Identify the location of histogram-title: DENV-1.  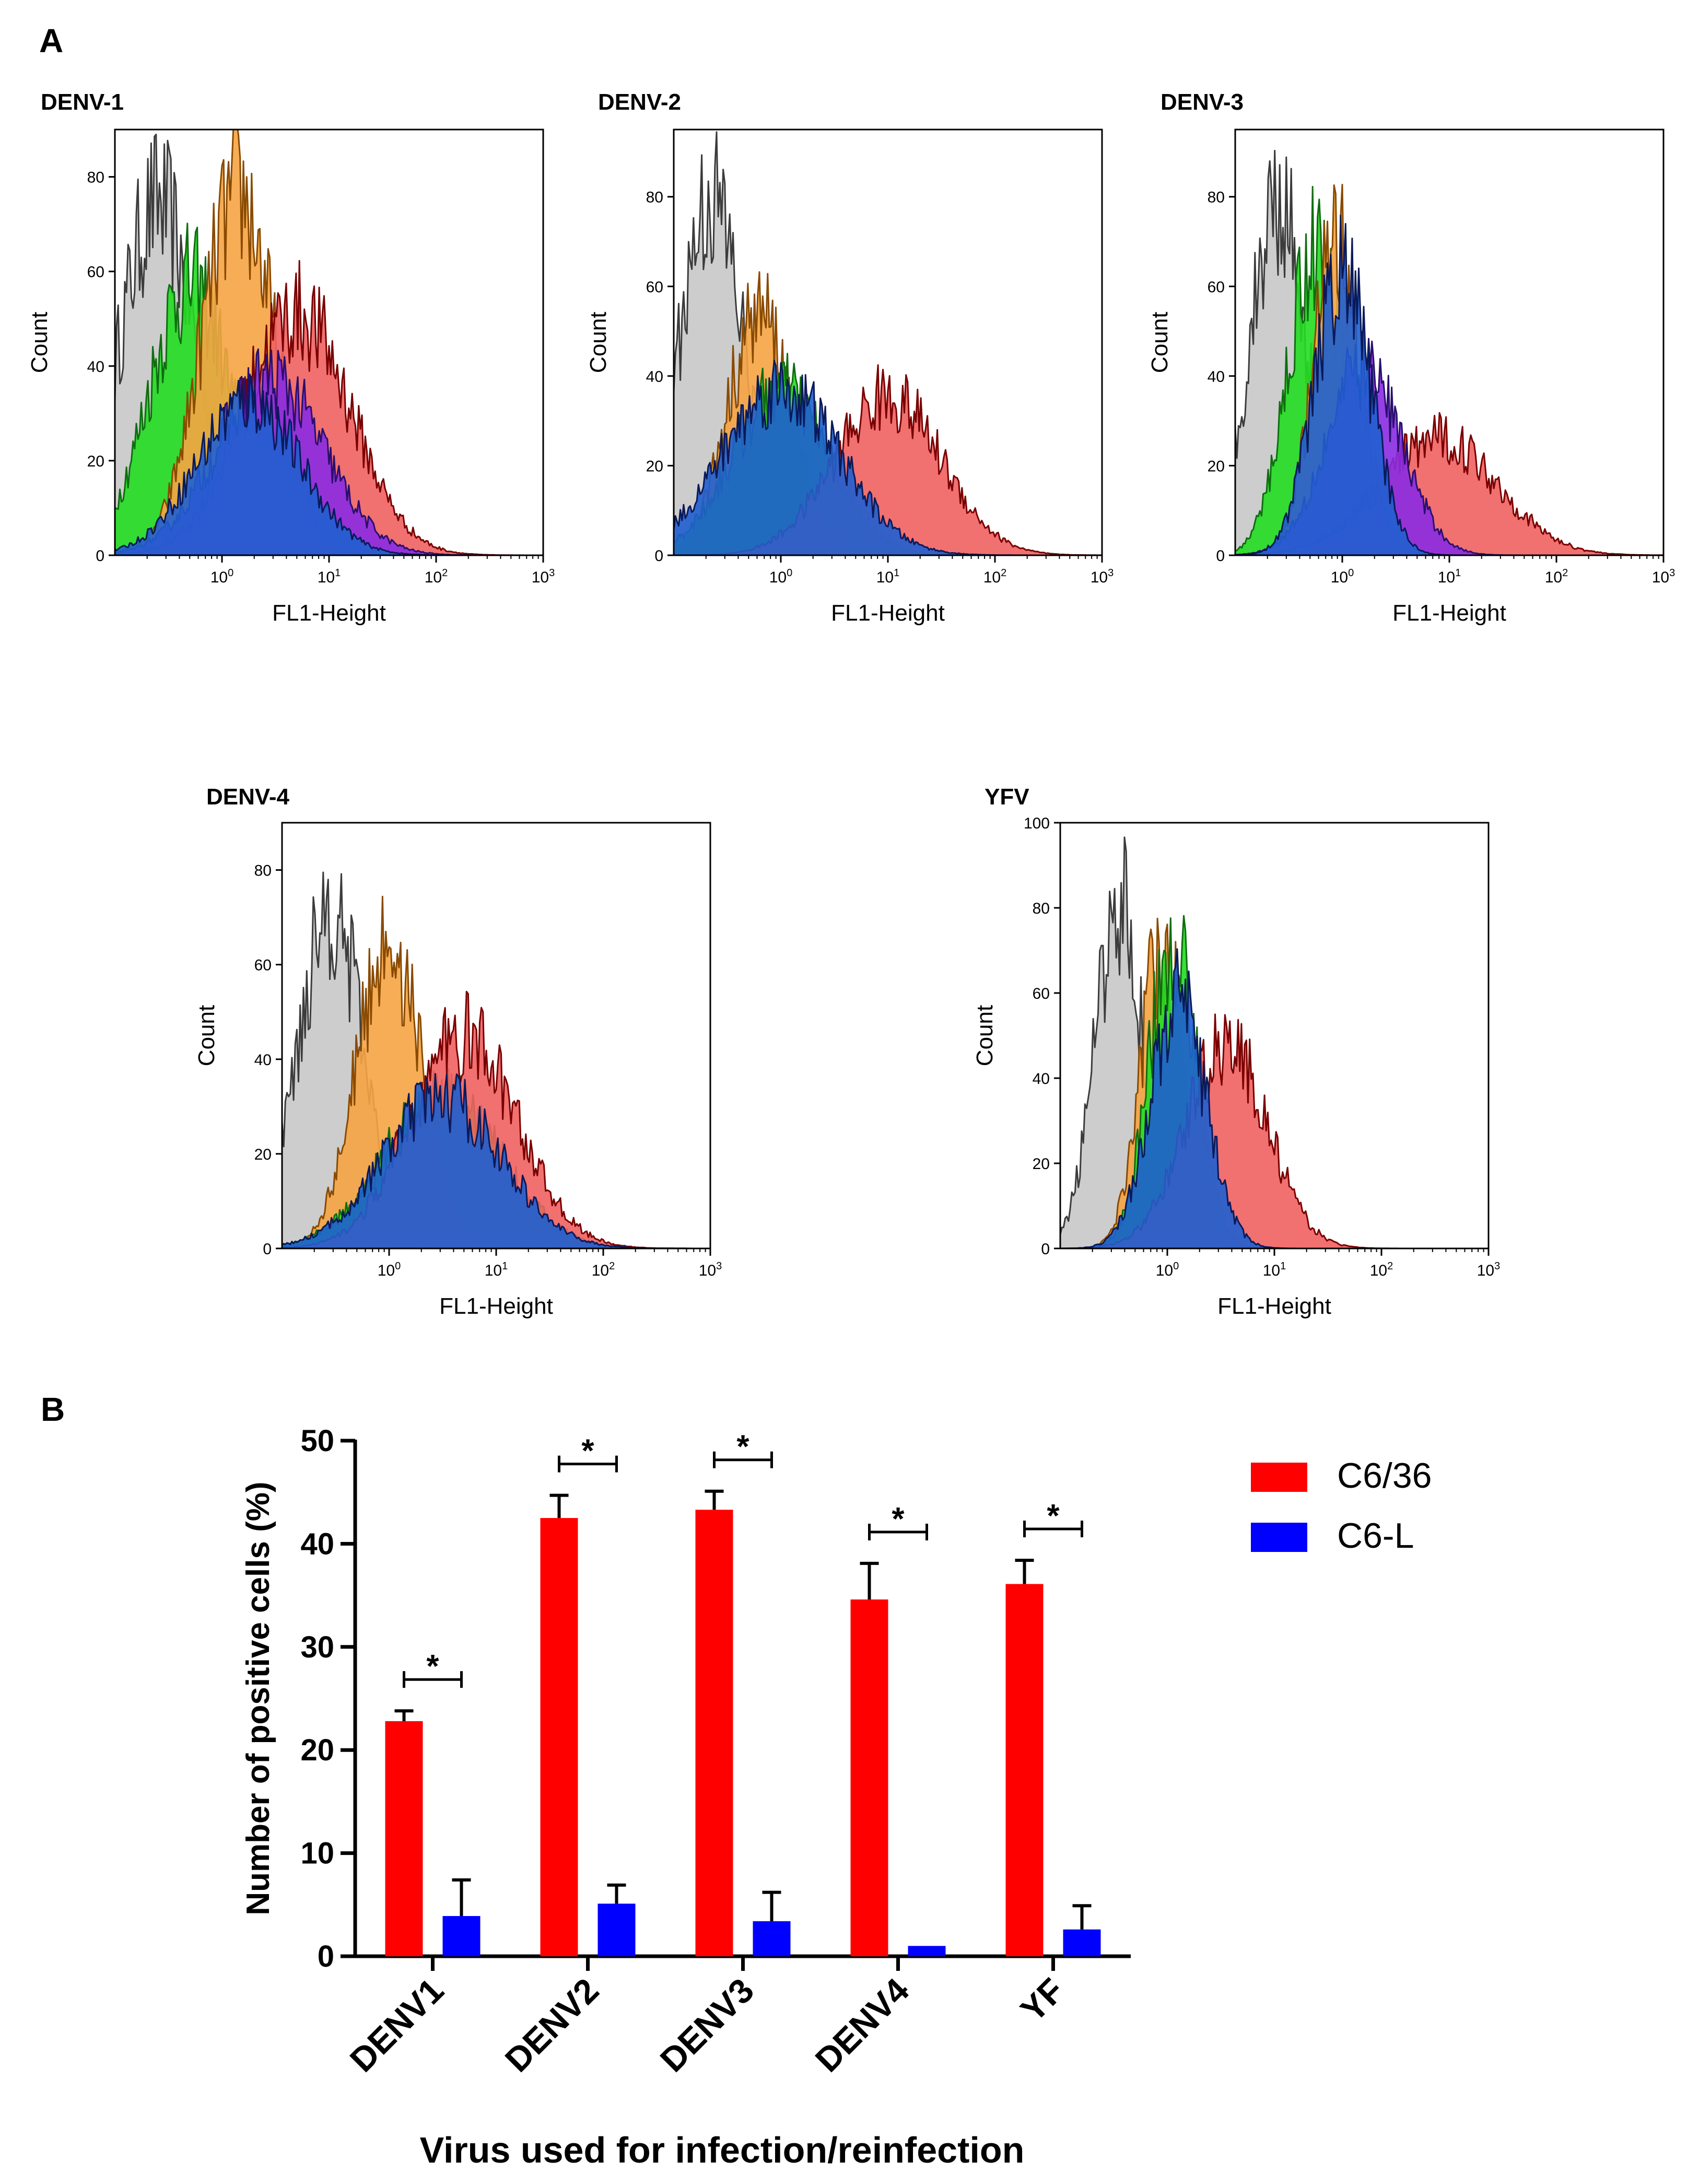
(82, 102).